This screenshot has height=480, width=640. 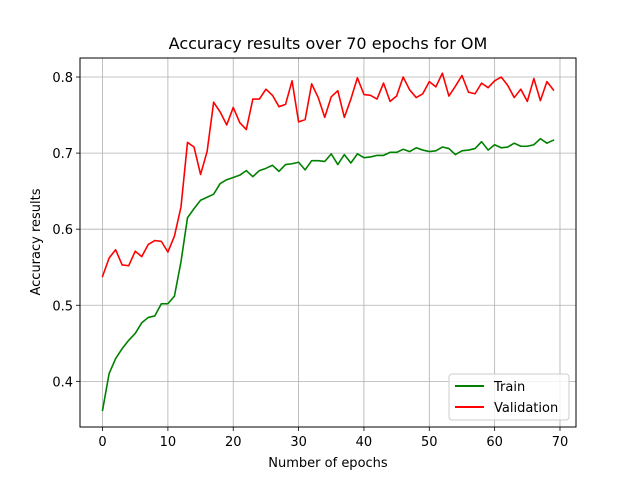 What do you see at coordinates (560, 442) in the screenshot?
I see `x-tick-label: 70` at bounding box center [560, 442].